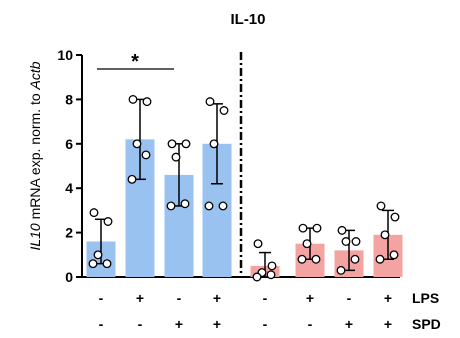 This screenshot has width=460, height=338. What do you see at coordinates (69, 144) in the screenshot?
I see `y-tick-label: 6` at bounding box center [69, 144].